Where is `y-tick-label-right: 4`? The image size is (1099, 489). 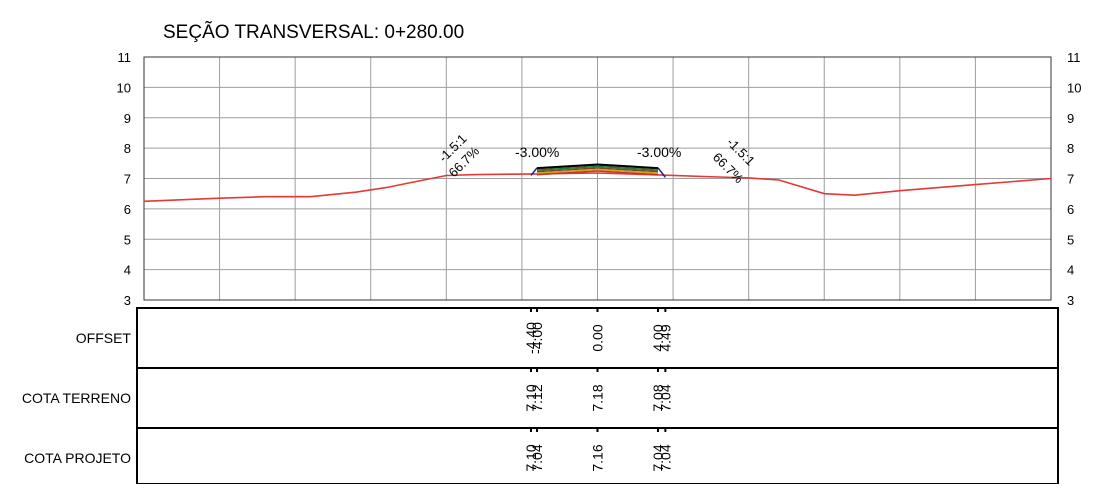
y-tick-label-right: 4 is located at coordinates (1070, 270).